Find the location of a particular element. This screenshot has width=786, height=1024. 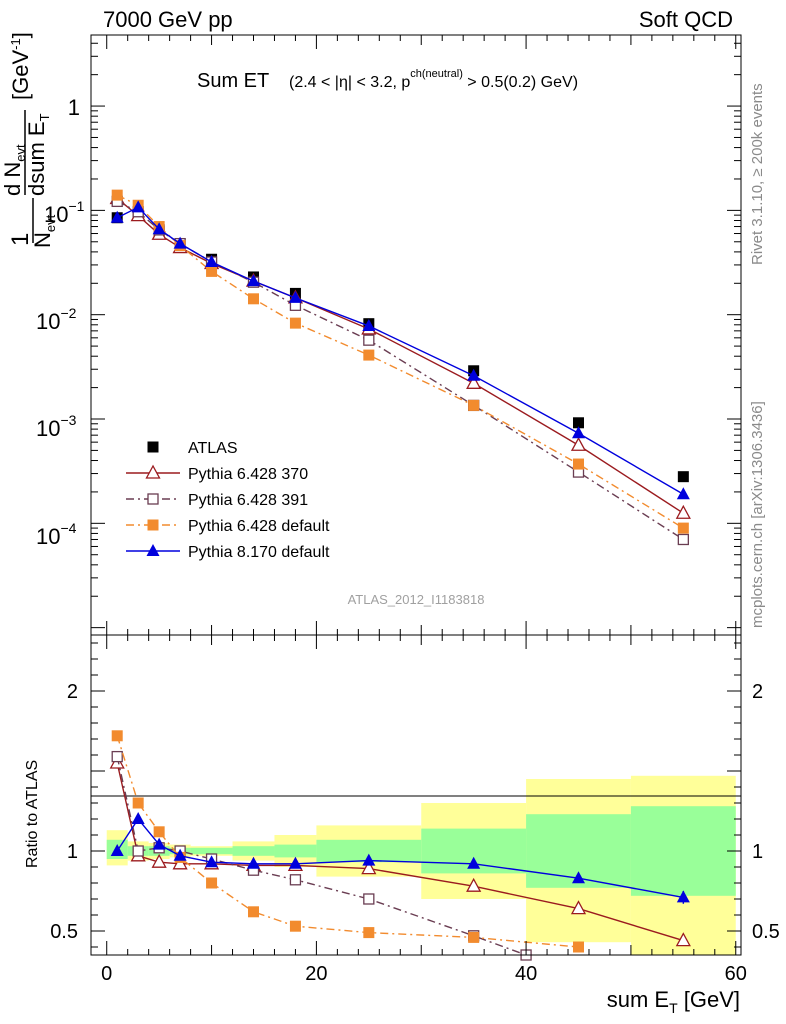

y-tick-label-0.0001: 10⁻⁴ is located at coordinates (56, 534).